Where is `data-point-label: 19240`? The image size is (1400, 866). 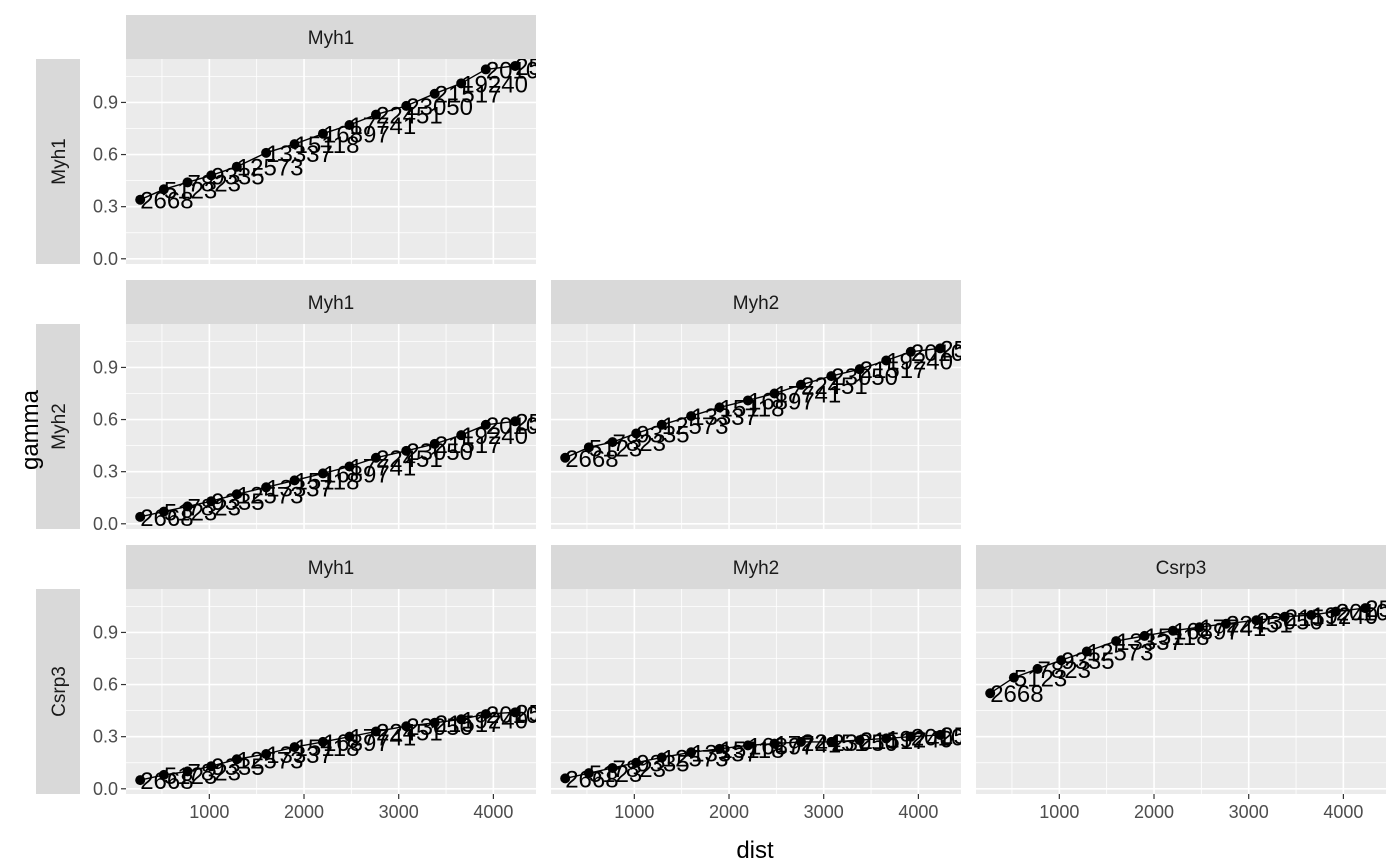 data-point-label: 19240 is located at coordinates (1344, 616).